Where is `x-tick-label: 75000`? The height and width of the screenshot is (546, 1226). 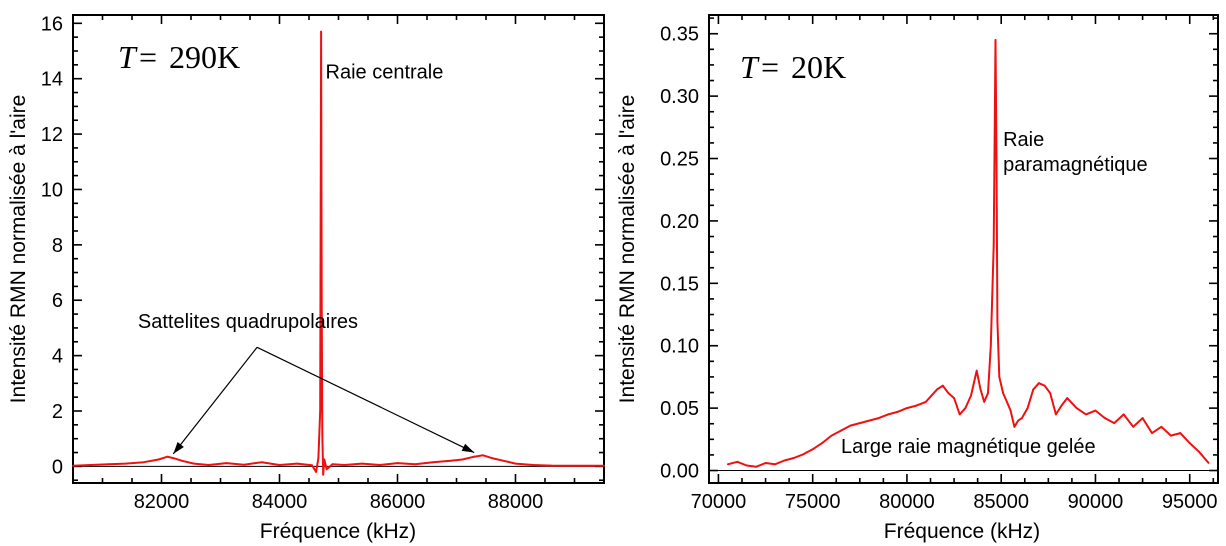
x-tick-label: 75000 is located at coordinates (813, 502).